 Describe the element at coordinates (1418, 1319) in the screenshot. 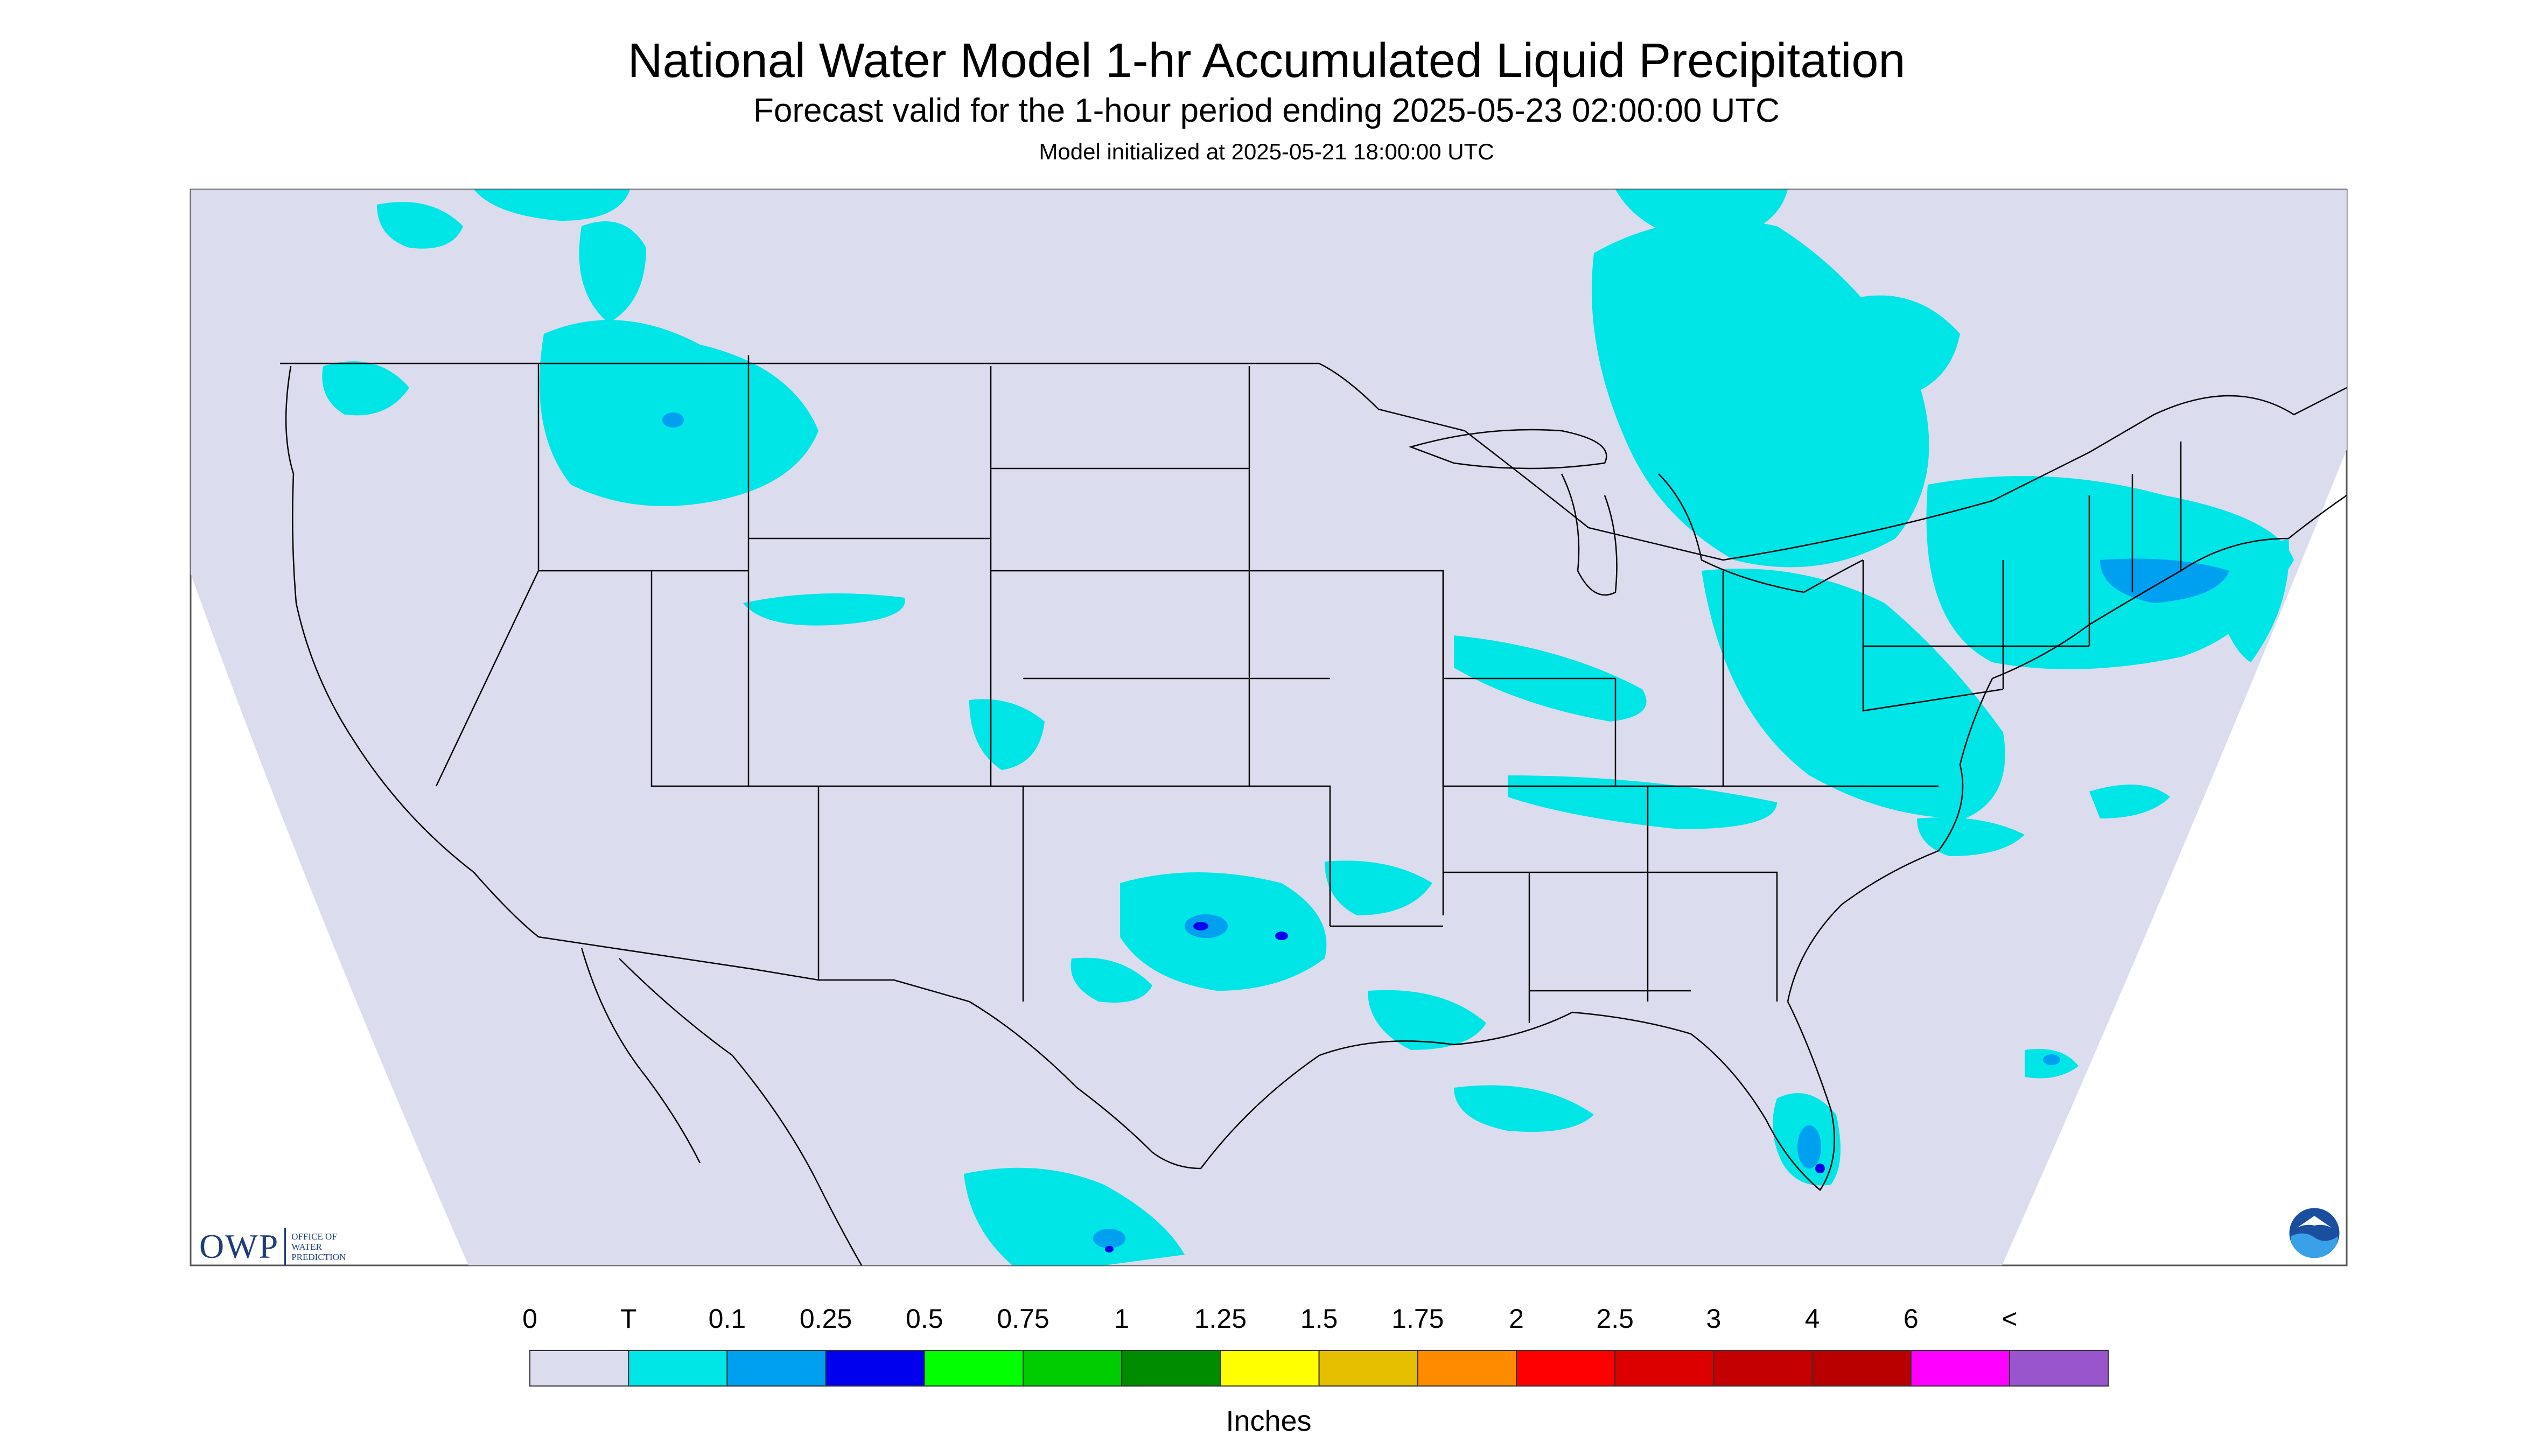

I see `legend-tick-label: 1.75` at that location.